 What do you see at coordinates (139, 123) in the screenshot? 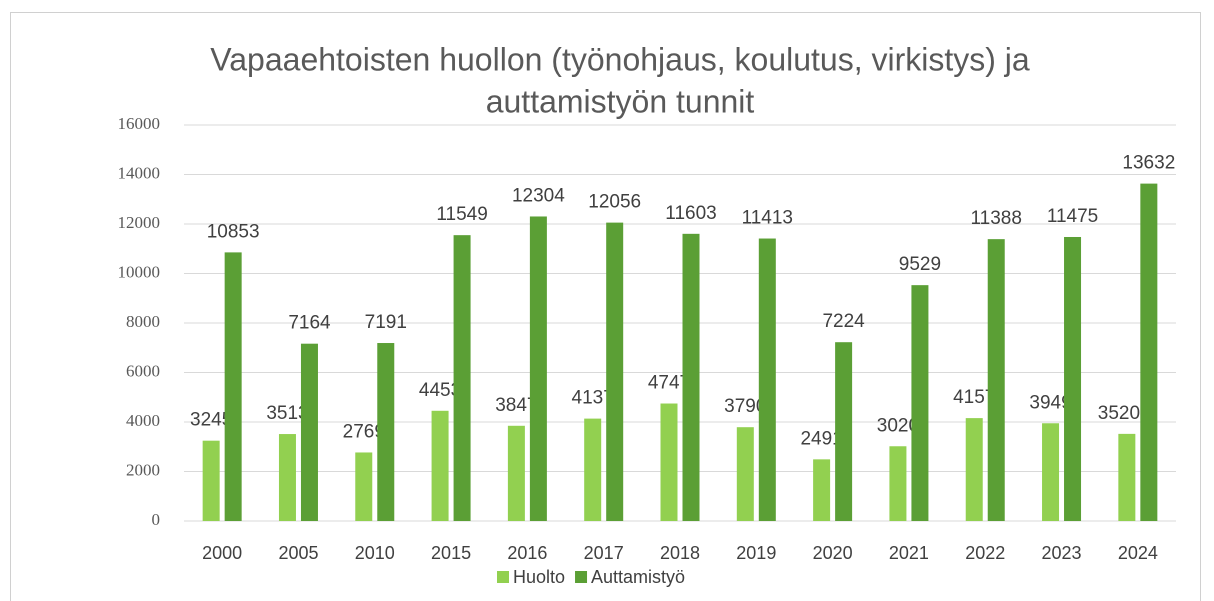
I see `y-tick-label: 16000` at bounding box center [139, 123].